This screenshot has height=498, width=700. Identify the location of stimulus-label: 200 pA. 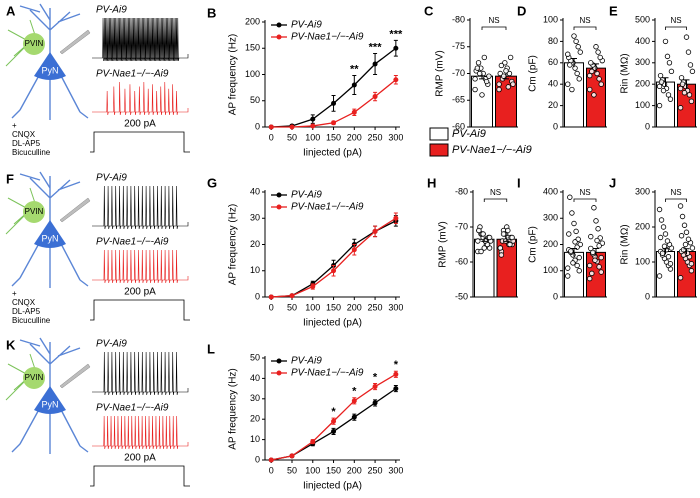
(140, 458).